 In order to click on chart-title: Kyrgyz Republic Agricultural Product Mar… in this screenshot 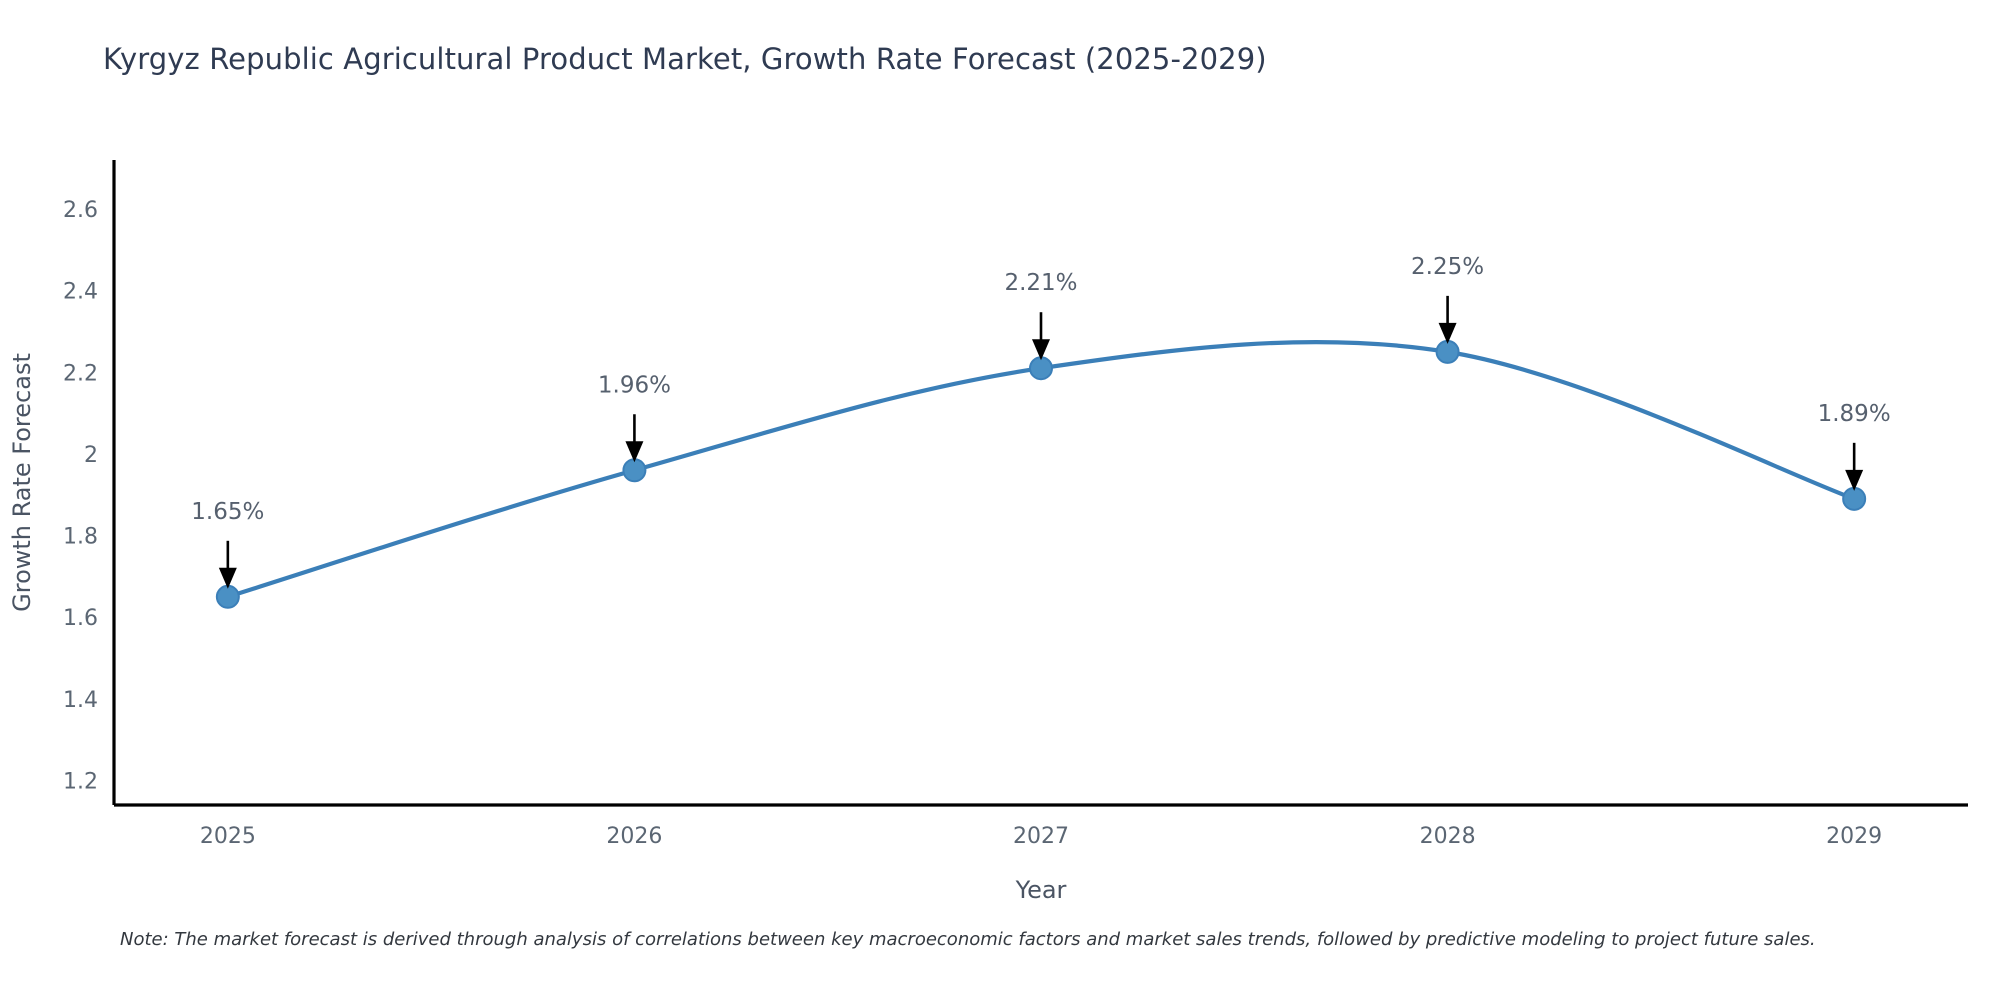, I will do `click(685, 59)`.